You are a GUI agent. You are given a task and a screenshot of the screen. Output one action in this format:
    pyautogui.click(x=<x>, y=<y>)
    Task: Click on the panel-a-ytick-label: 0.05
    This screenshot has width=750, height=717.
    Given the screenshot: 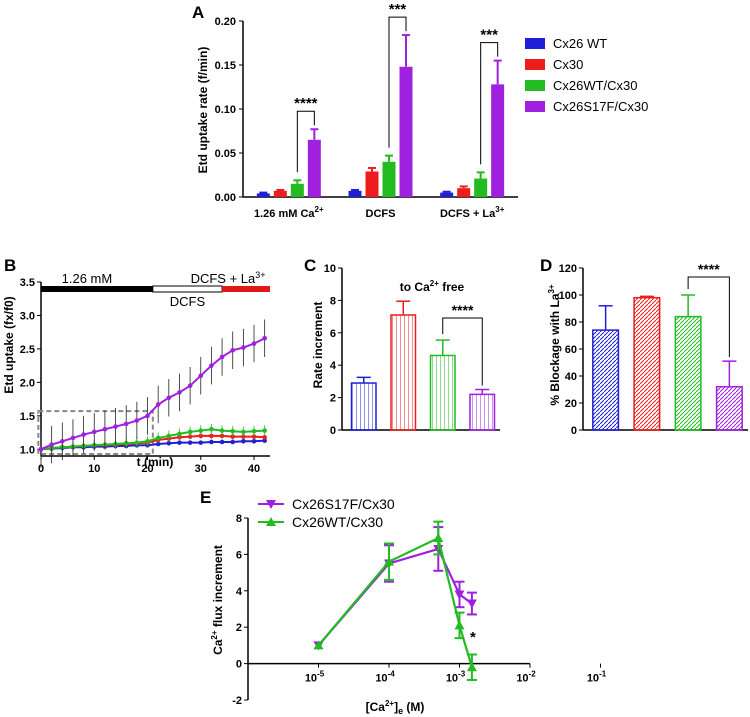 What is the action you would take?
    pyautogui.click(x=225, y=154)
    